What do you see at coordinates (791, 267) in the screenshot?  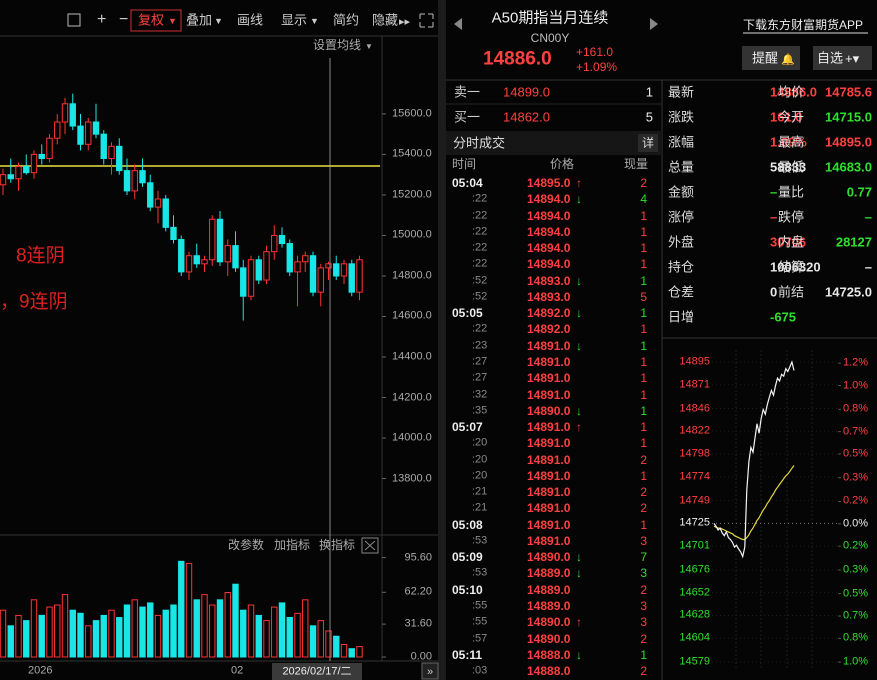 I see `stat-label: 结算` at bounding box center [791, 267].